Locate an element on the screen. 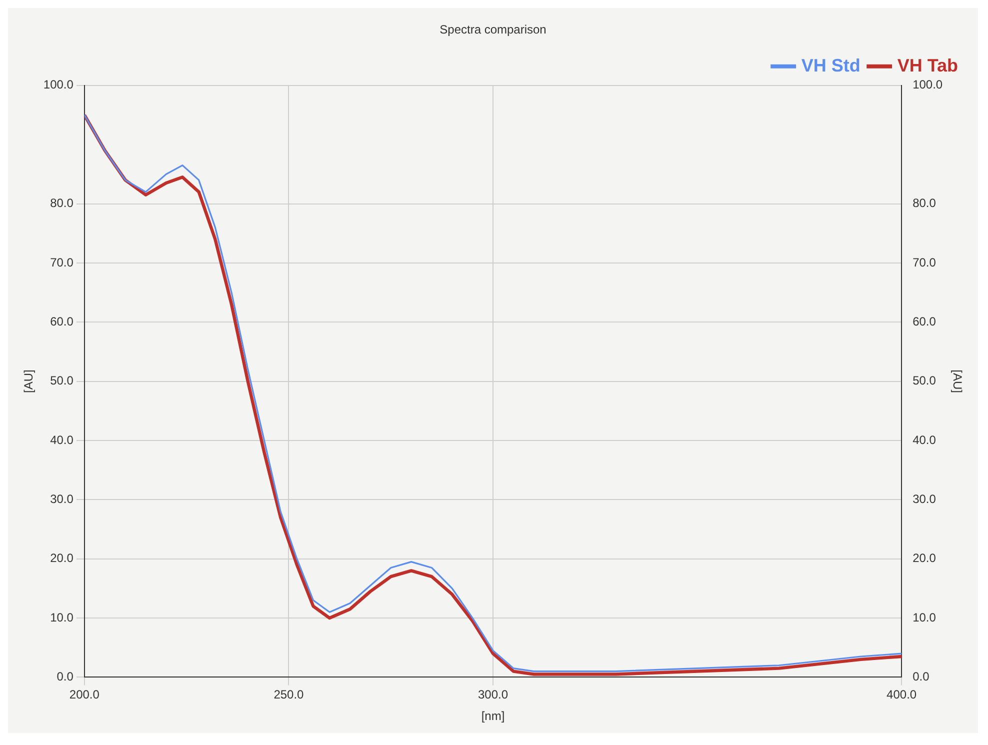  y2-tick-label: 0.0 is located at coordinates (921, 677).